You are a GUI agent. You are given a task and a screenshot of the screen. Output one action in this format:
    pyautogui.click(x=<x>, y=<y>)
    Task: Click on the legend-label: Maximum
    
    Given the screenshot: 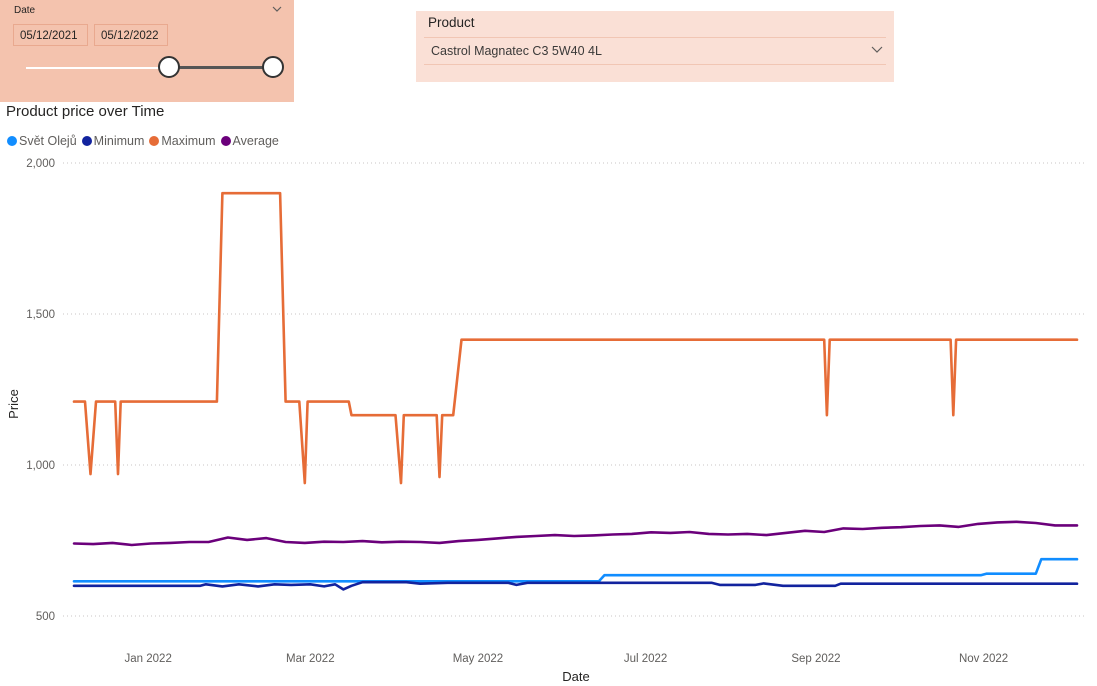 What is the action you would take?
    pyautogui.click(x=188, y=141)
    